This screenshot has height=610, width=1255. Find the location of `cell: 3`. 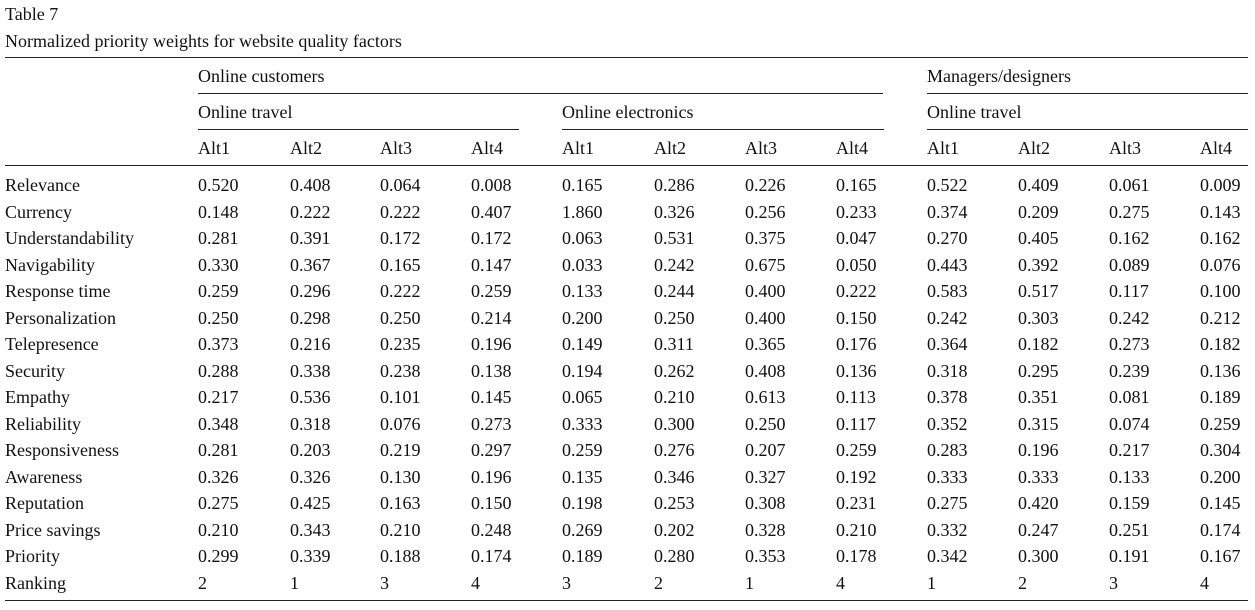

cell: 3 is located at coordinates (566, 583).